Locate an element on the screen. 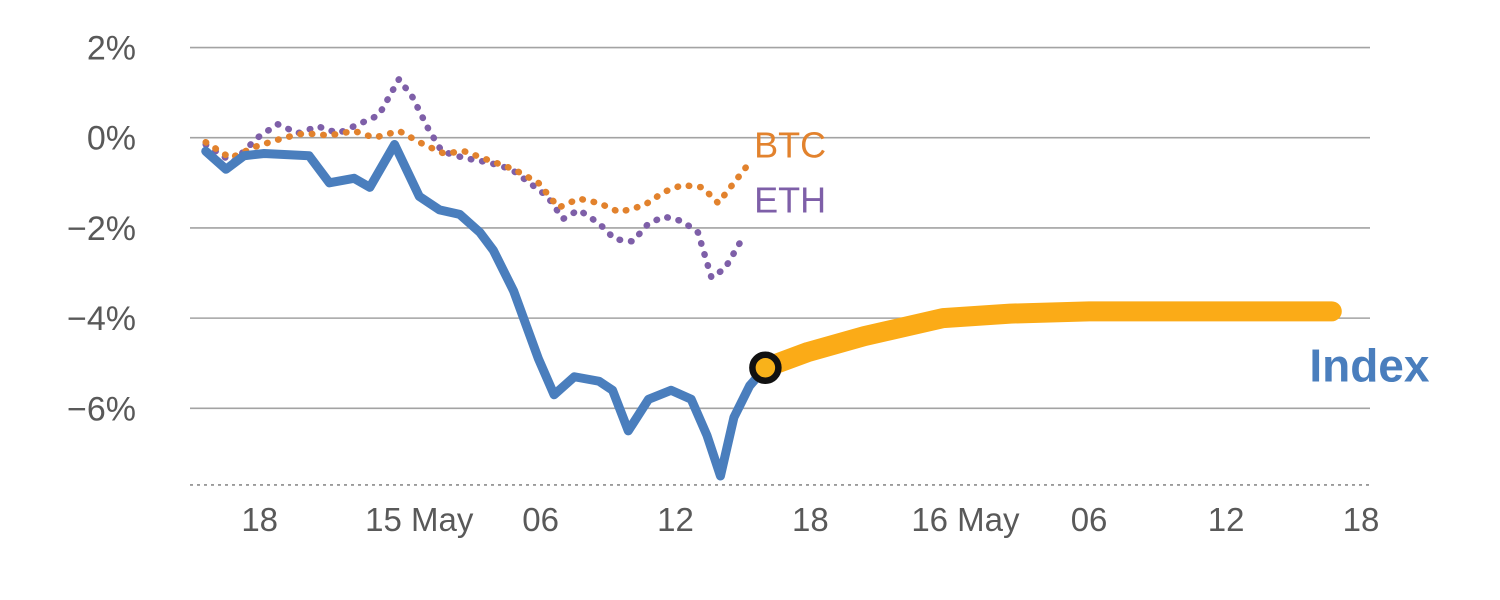 Image resolution: width=1500 pixels, height=600 pixels. y-tick-label: 2% is located at coordinates (111, 49).